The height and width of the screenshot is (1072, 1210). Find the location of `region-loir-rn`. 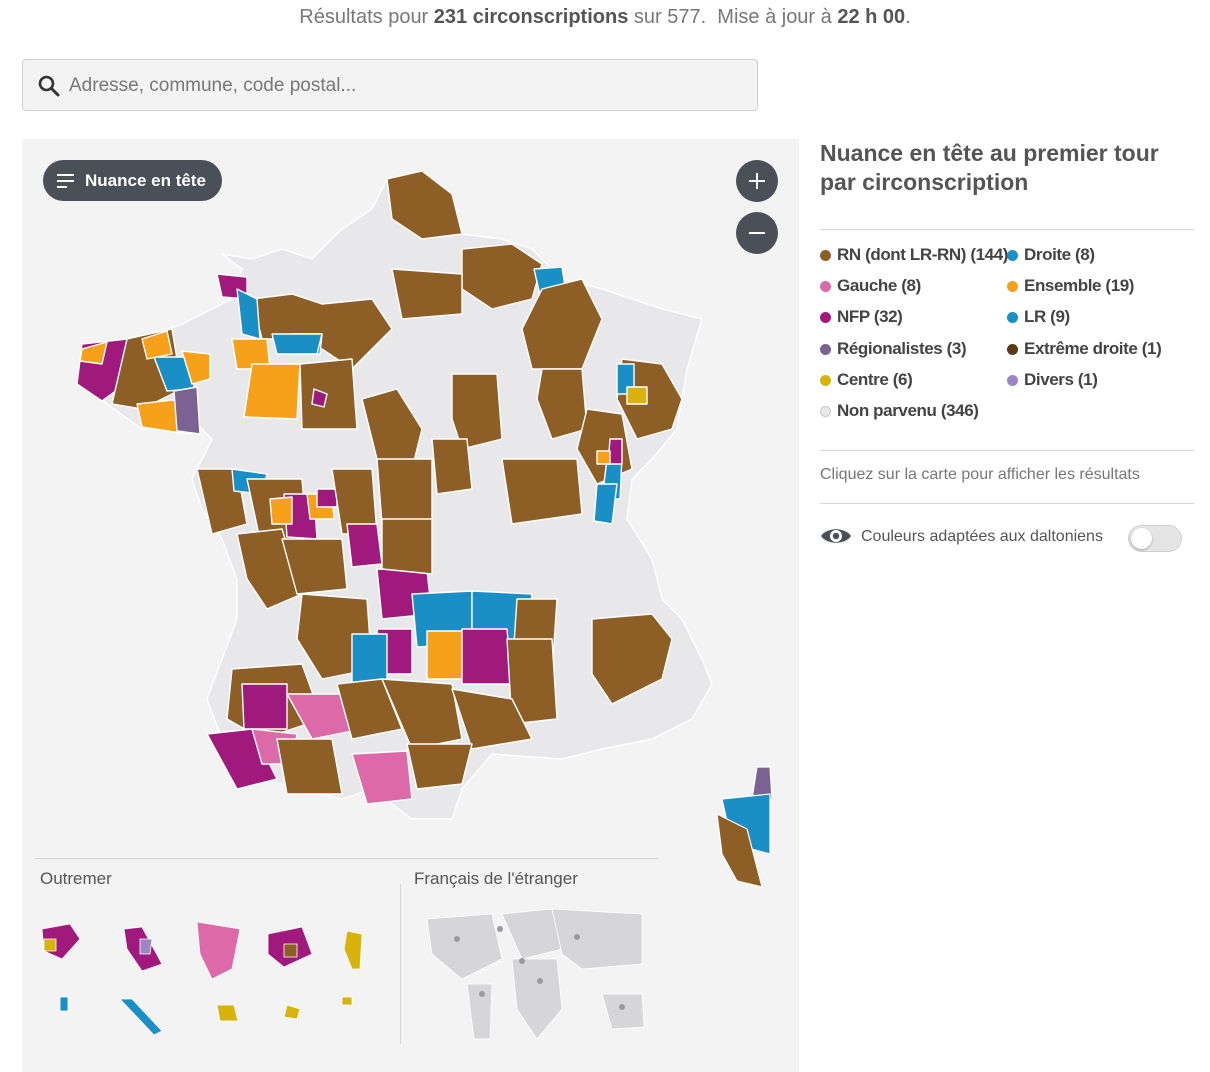

region-loir-rn is located at coordinates (328, 394).